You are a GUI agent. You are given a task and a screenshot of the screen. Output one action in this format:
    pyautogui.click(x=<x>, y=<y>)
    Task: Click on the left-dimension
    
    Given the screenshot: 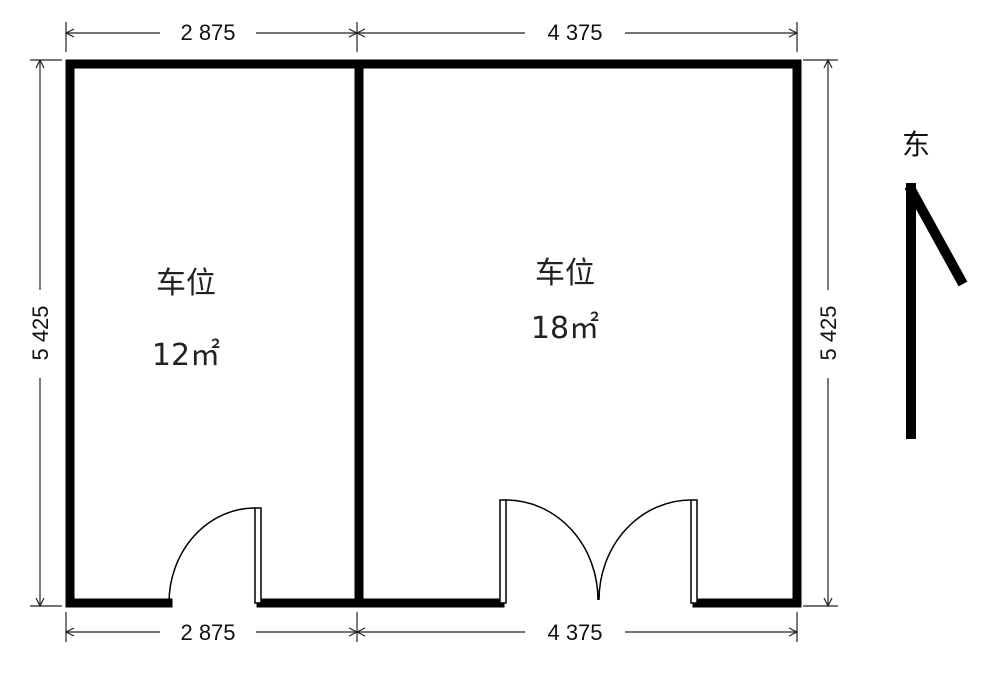 What is the action you would take?
    pyautogui.click(x=46, y=333)
    